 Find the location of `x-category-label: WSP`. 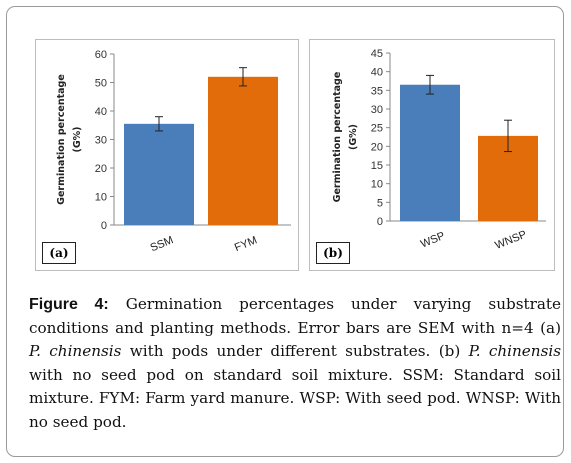

x-category-label: WSP is located at coordinates (433, 240).